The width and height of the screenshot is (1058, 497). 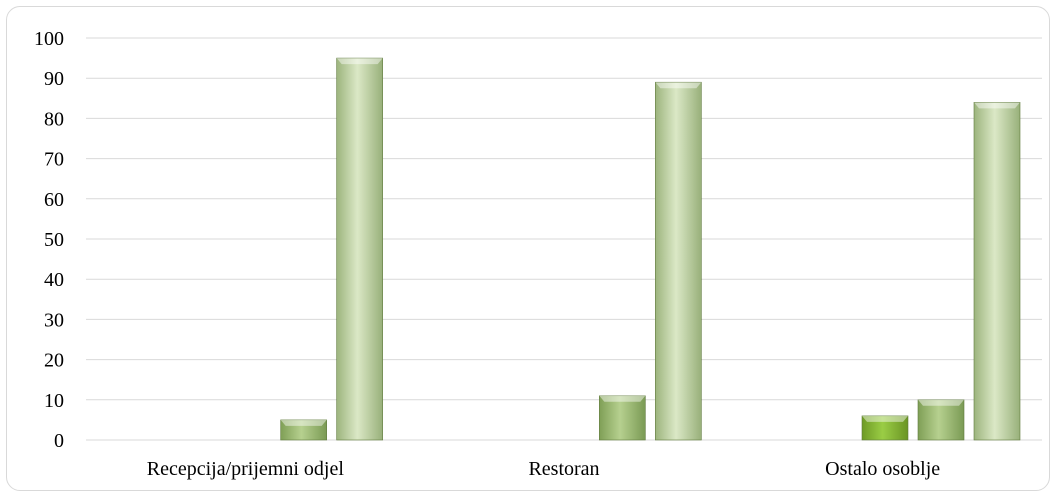 What do you see at coordinates (882, 469) in the screenshot?
I see `x-category-label: Ostalo osoblje` at bounding box center [882, 469].